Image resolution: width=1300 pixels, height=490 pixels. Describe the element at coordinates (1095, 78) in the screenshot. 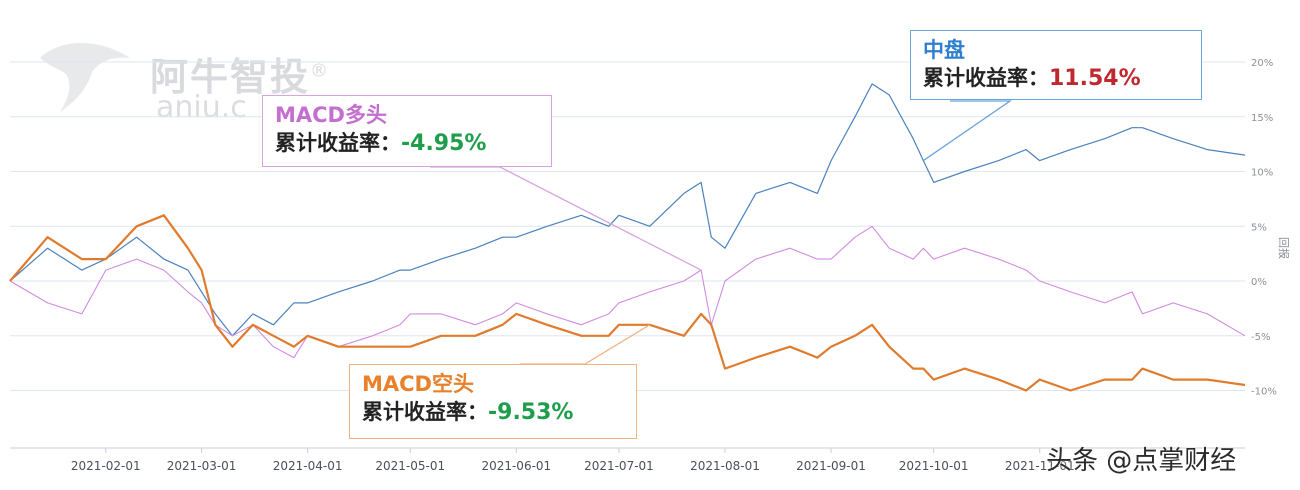

I see `callout-zhongpan-value: 11.54%` at that location.